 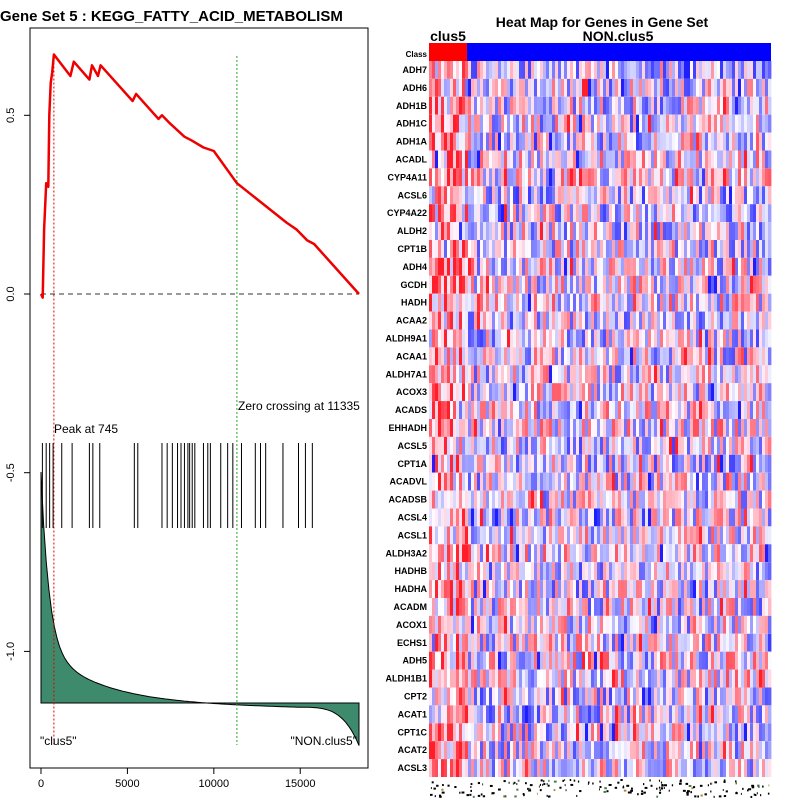 I want to click on zero-crossing-label: Zero crossing at 11335, so click(x=299, y=406).